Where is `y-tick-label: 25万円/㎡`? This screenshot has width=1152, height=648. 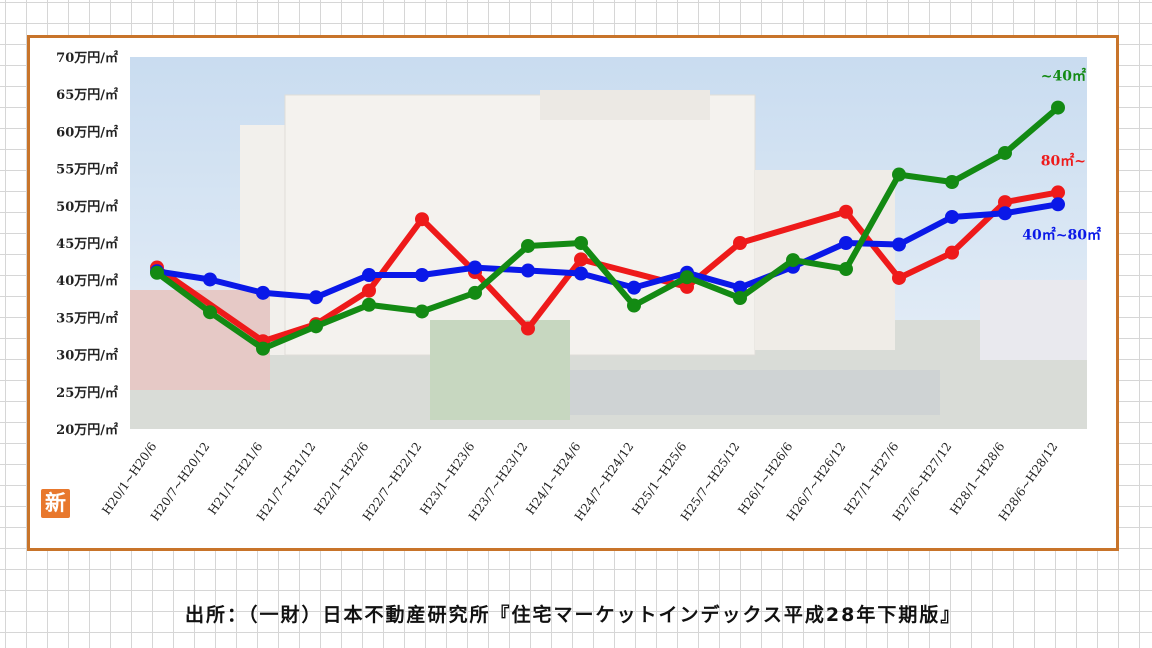 y-tick-label: 25万円/㎡ is located at coordinates (87, 393).